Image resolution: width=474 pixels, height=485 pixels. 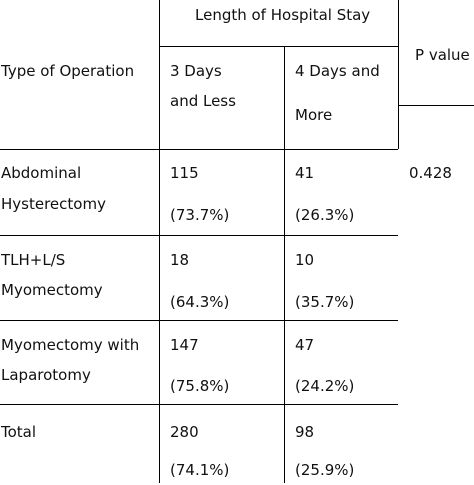 What do you see at coordinates (200, 302) in the screenshot?
I see `row-2-col1-percent: (64.3%)` at bounding box center [200, 302].